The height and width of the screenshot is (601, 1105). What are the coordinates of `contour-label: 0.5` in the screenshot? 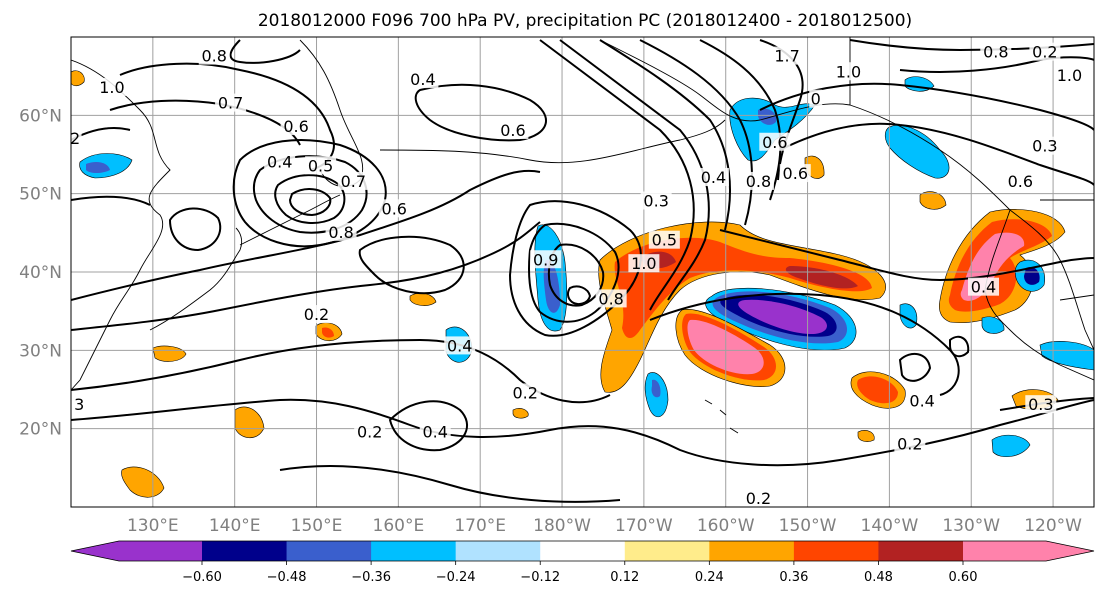 It's located at (320, 165).